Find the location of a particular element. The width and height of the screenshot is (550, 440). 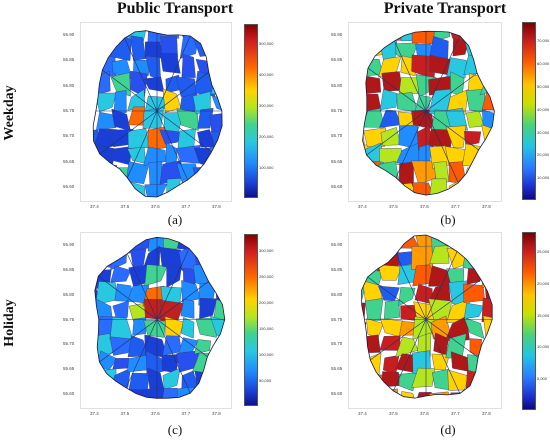

lat-tick-label: 55.75 is located at coordinates (337, 319).